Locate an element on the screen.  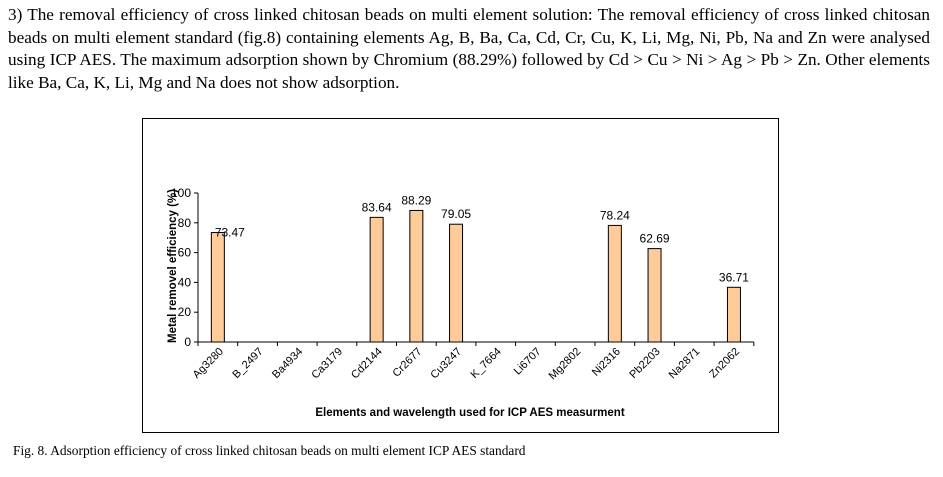
bar-Ag3280 is located at coordinates (217, 287).